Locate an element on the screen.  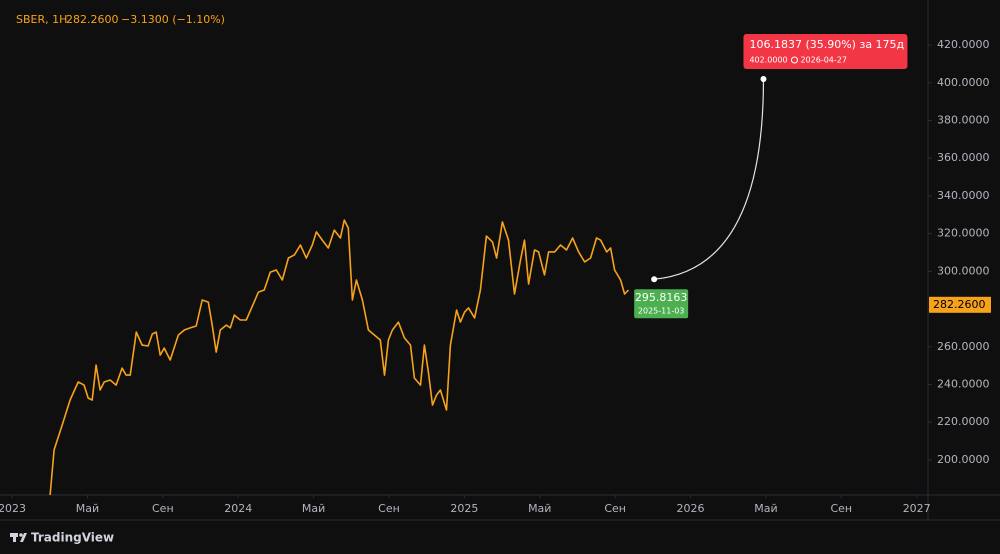
start-label-date: 2025-11-03 is located at coordinates (661, 311).